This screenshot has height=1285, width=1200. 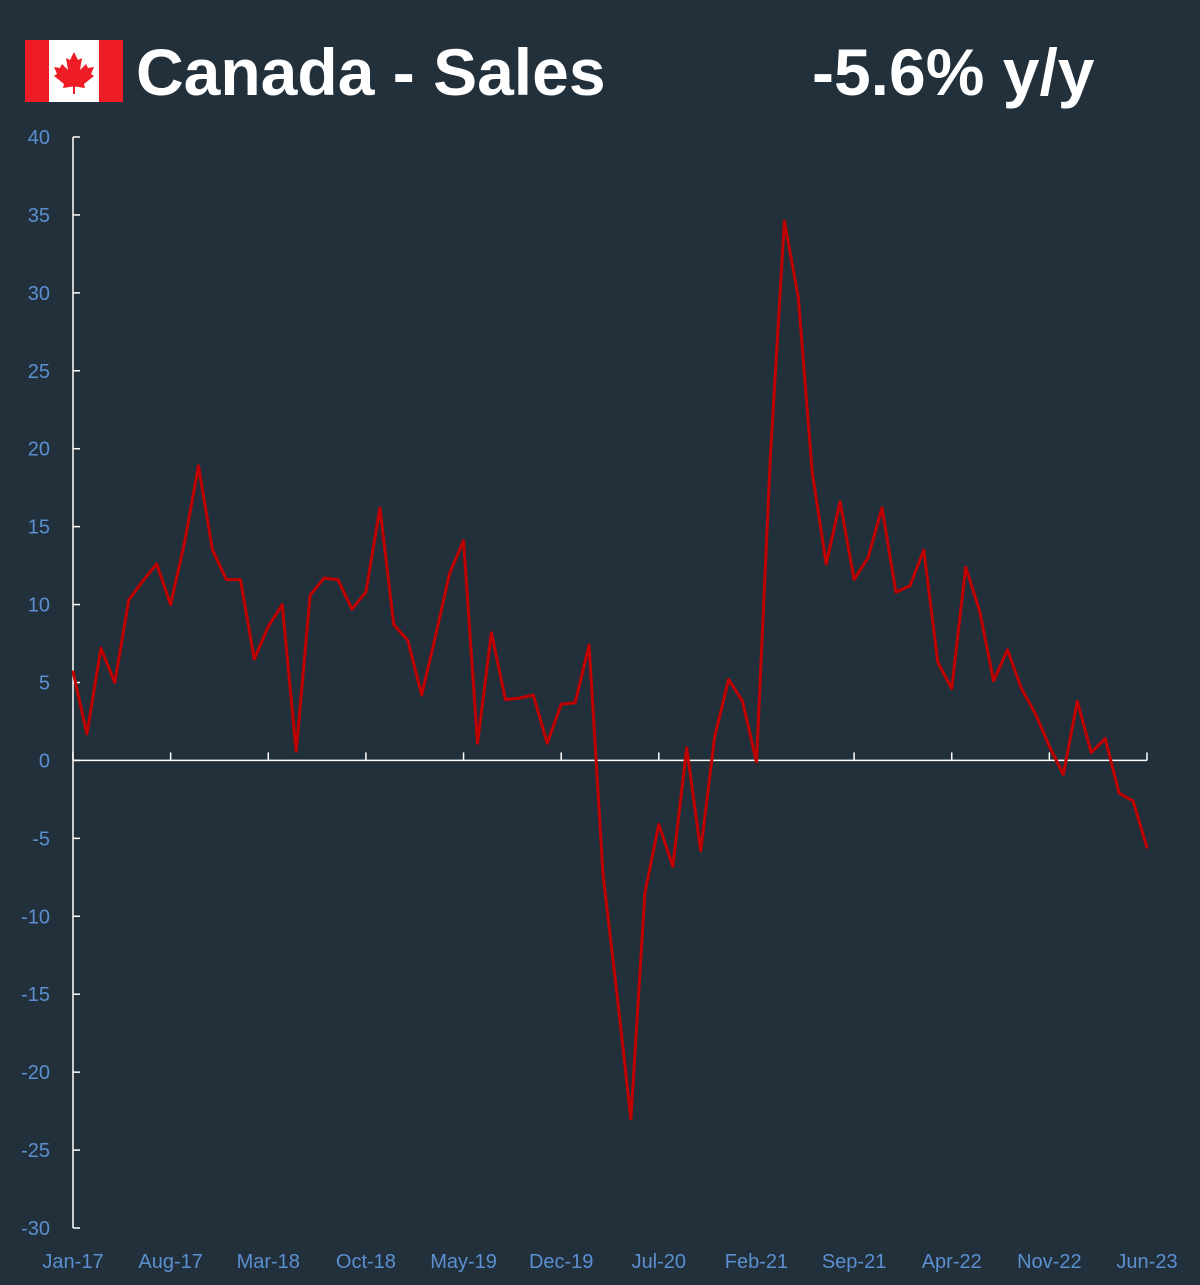 I want to click on y-axis: 40 35 30 25 20 15 10 5 0 -5 -10 -15 -20 -25 -30, so click(x=50, y=683).